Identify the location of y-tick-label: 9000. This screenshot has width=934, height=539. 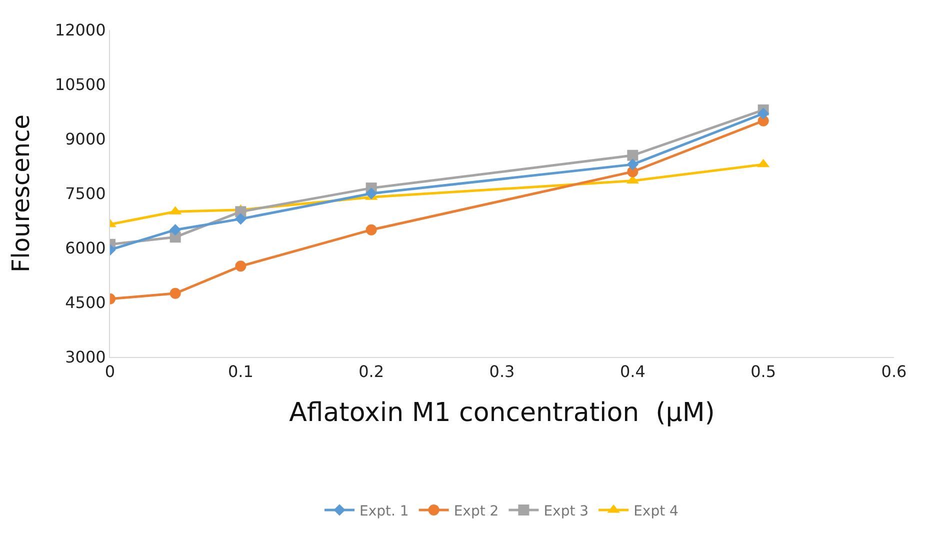
(85, 139).